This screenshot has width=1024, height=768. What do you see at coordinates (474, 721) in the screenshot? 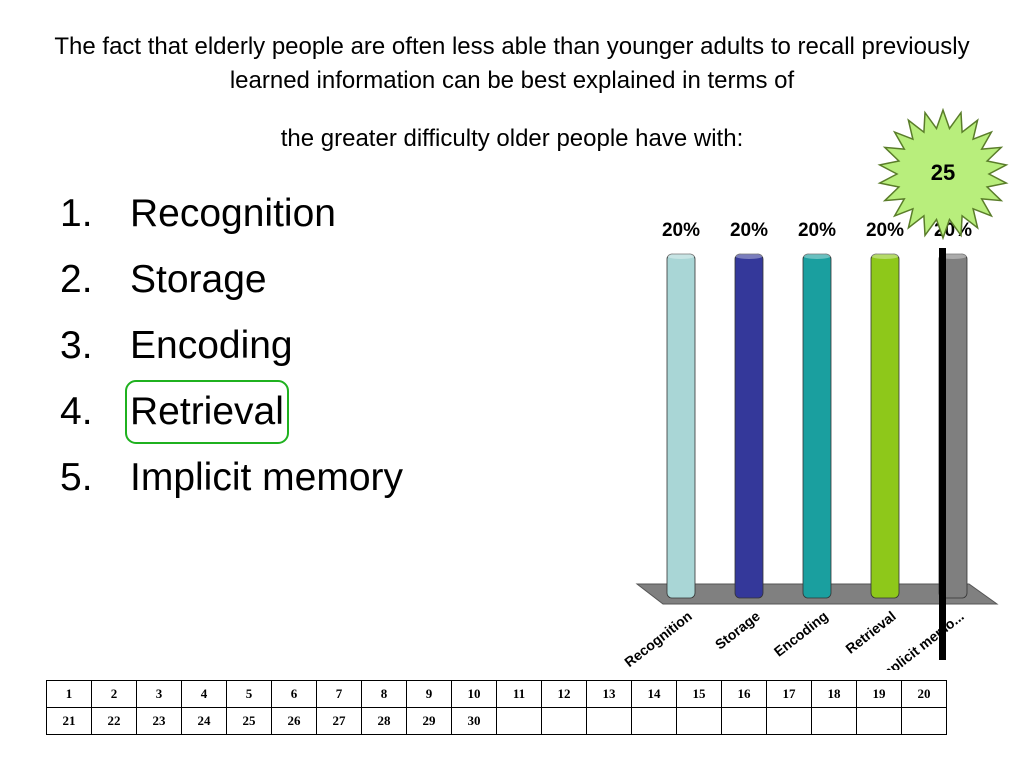
I see `grid-cell: 30` at bounding box center [474, 721].